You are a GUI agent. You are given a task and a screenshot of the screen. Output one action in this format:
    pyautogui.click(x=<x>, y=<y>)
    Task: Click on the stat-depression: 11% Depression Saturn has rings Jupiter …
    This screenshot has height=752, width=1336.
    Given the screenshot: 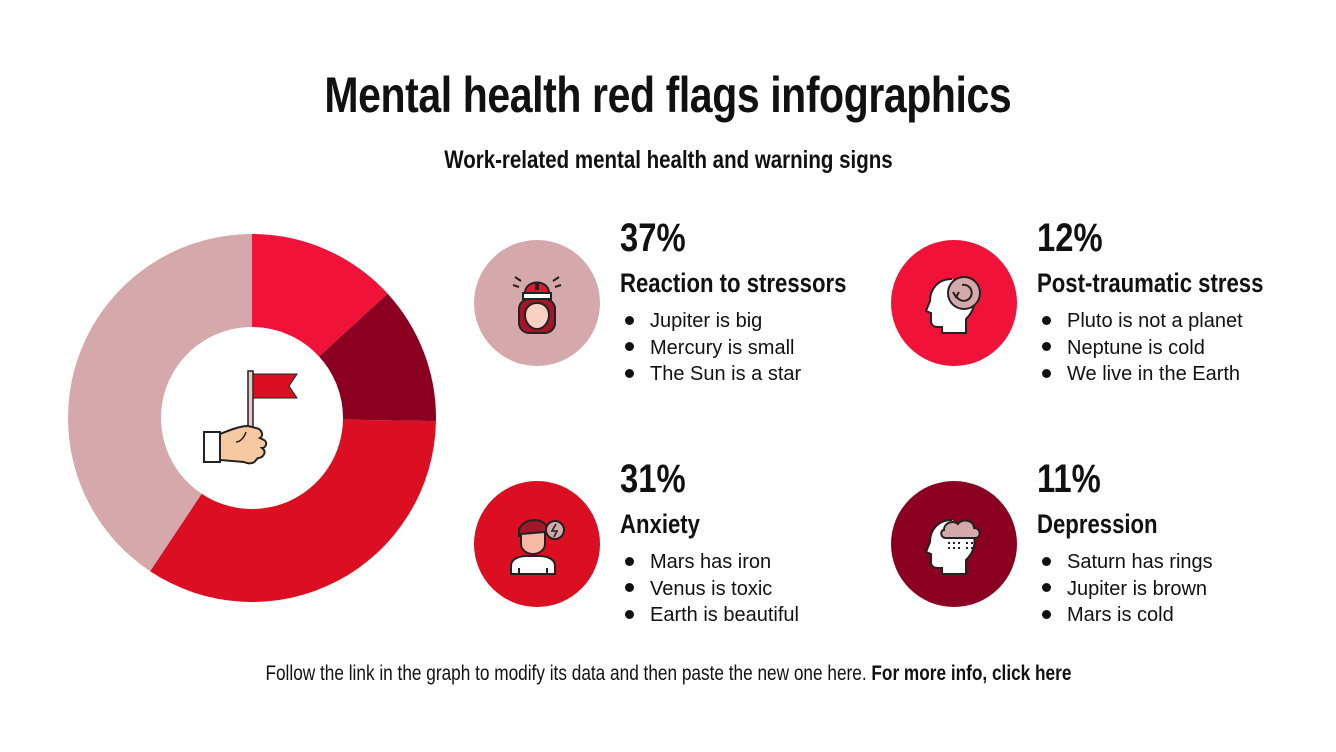 What is the action you would take?
    pyautogui.click(x=1101, y=554)
    